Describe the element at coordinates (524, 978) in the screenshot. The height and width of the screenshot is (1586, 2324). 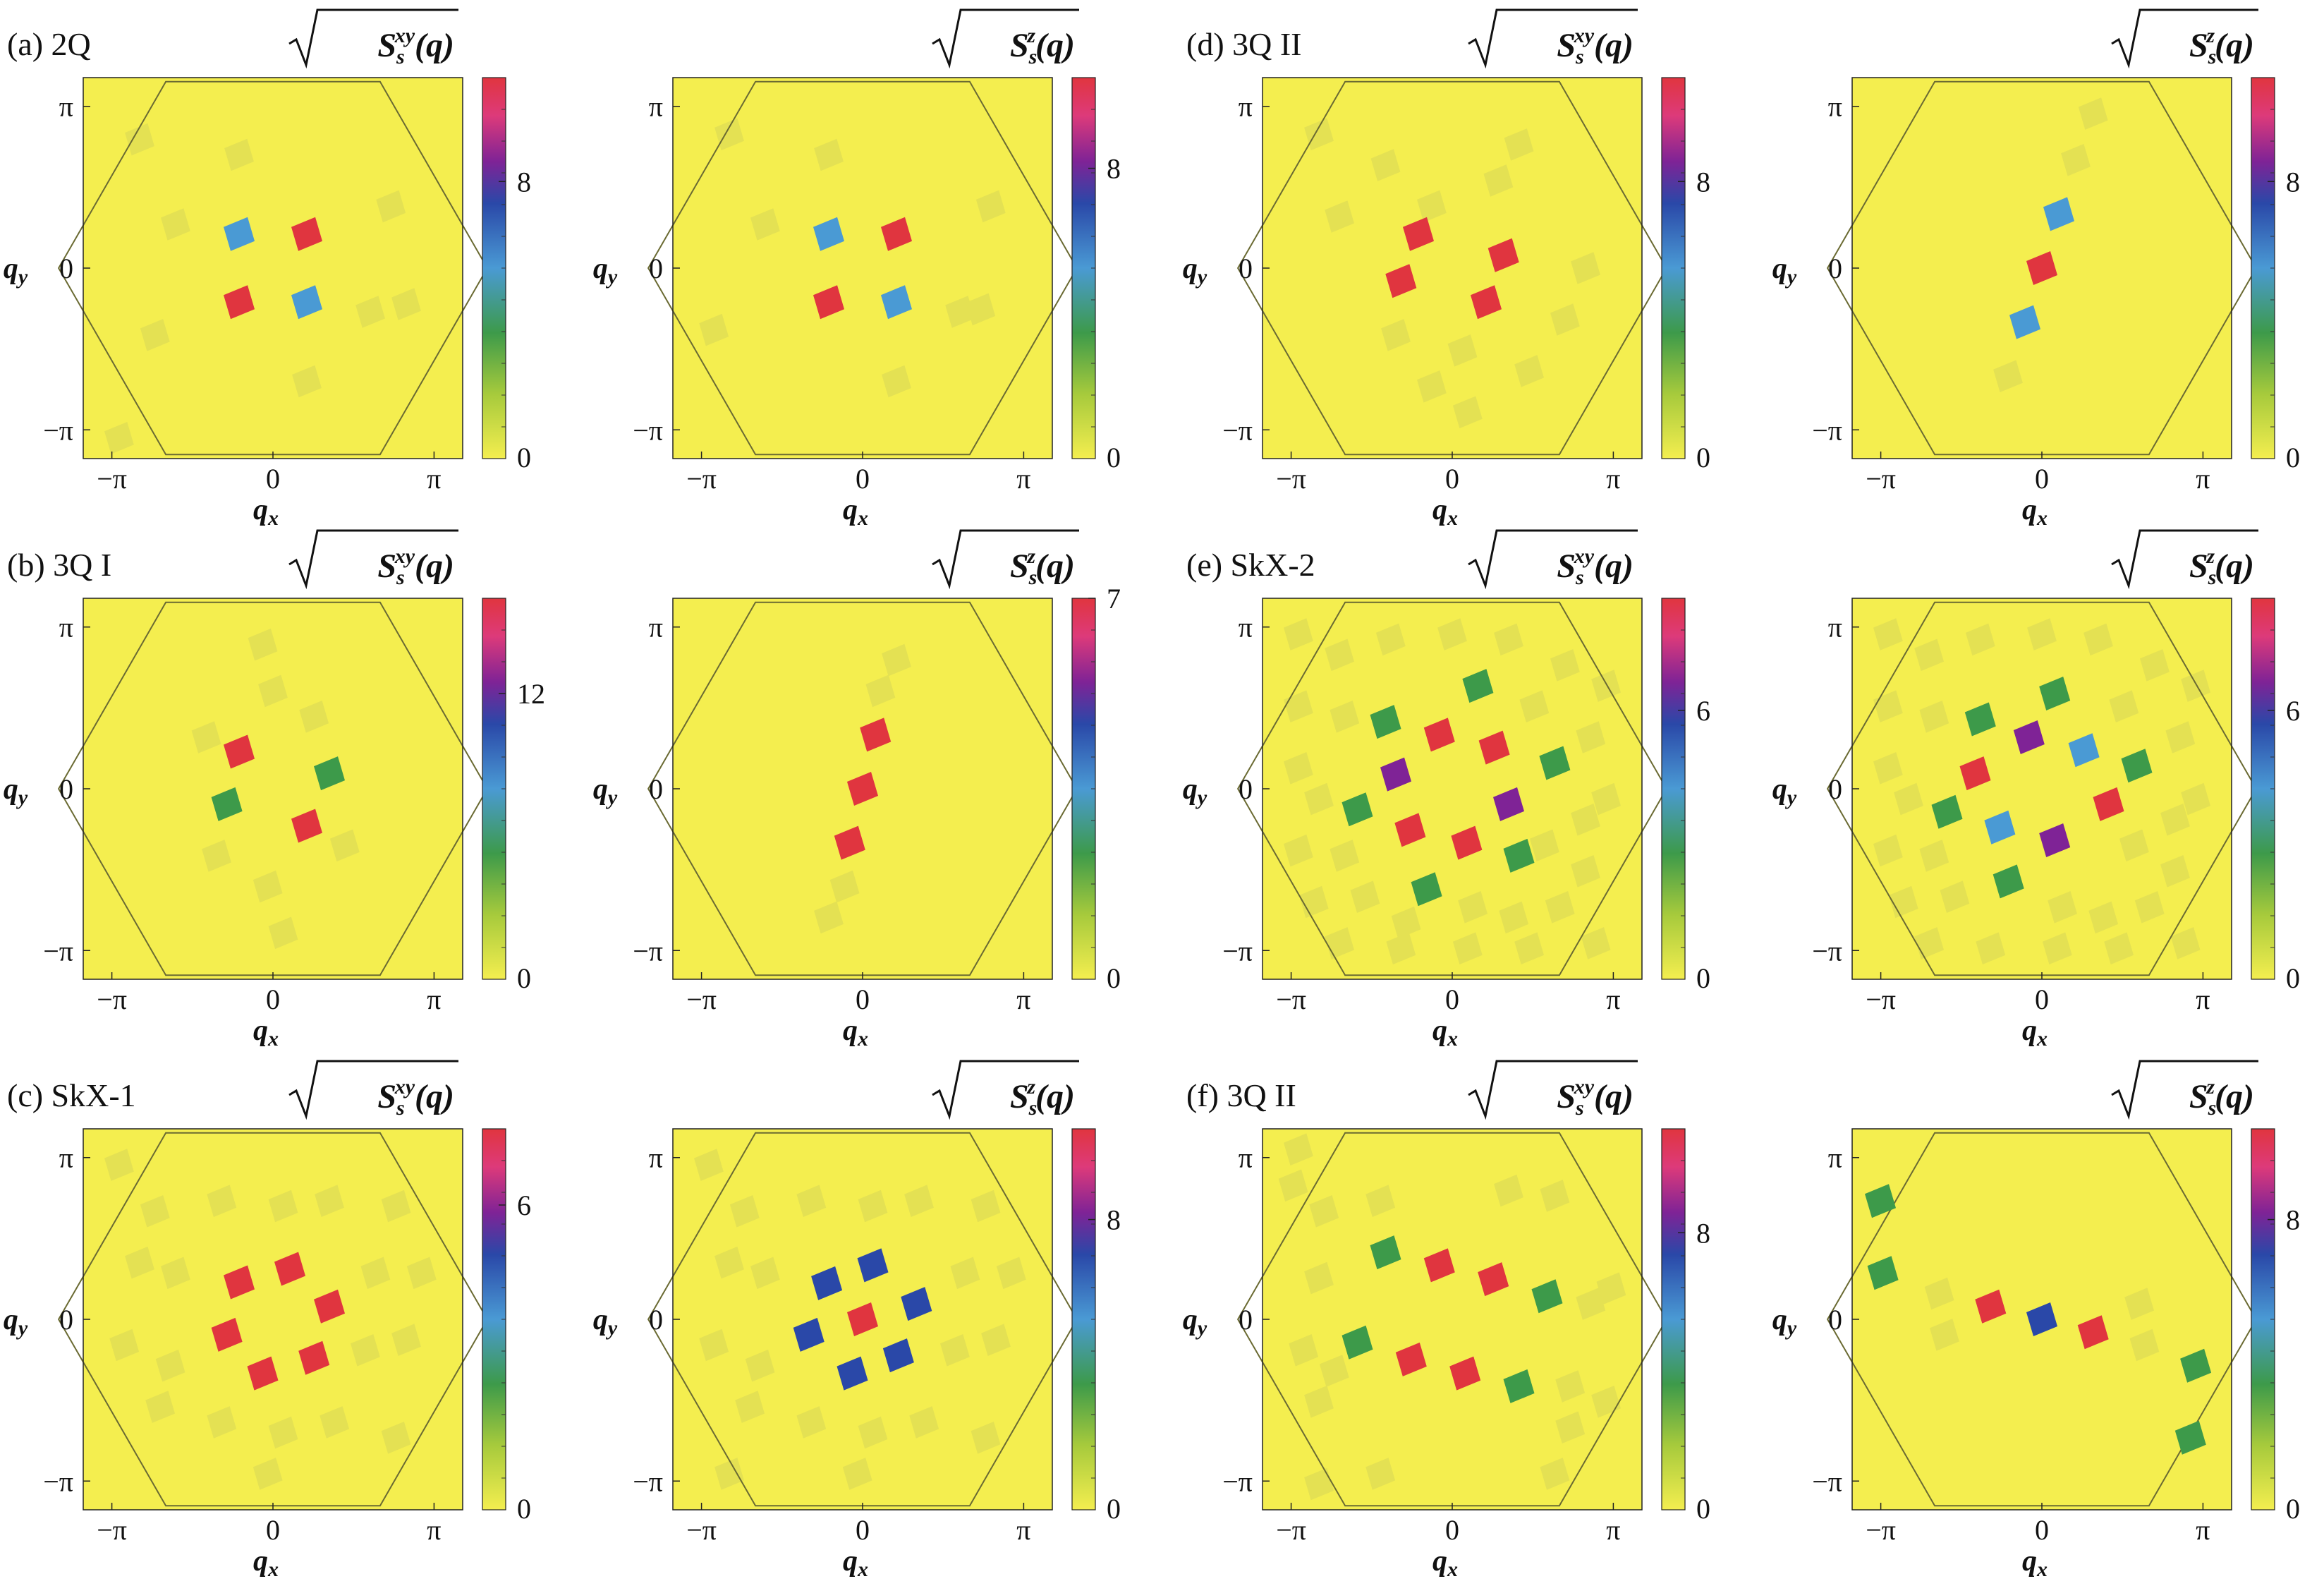
I see `colorbar-tick-zero: 0` at that location.